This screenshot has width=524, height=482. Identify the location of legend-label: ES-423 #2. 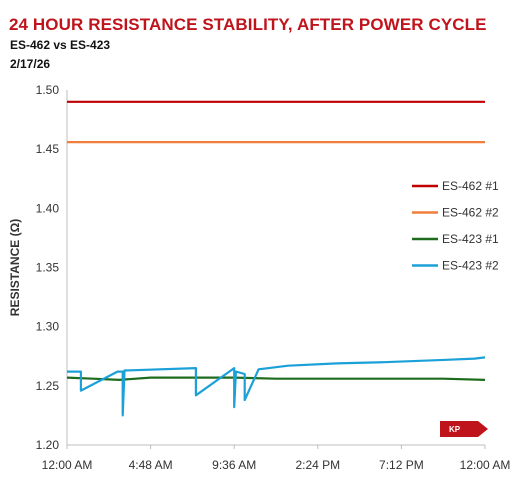
(470, 266).